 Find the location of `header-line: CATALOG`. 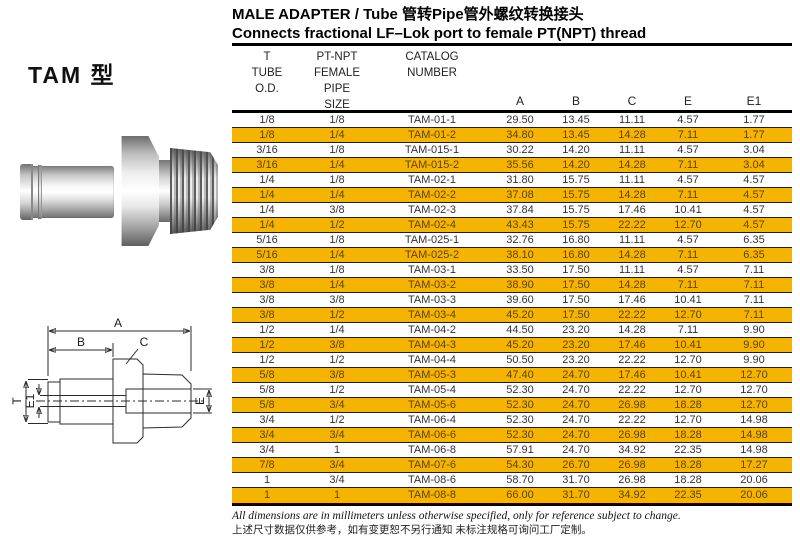

header-line: CATALOG is located at coordinates (432, 57).